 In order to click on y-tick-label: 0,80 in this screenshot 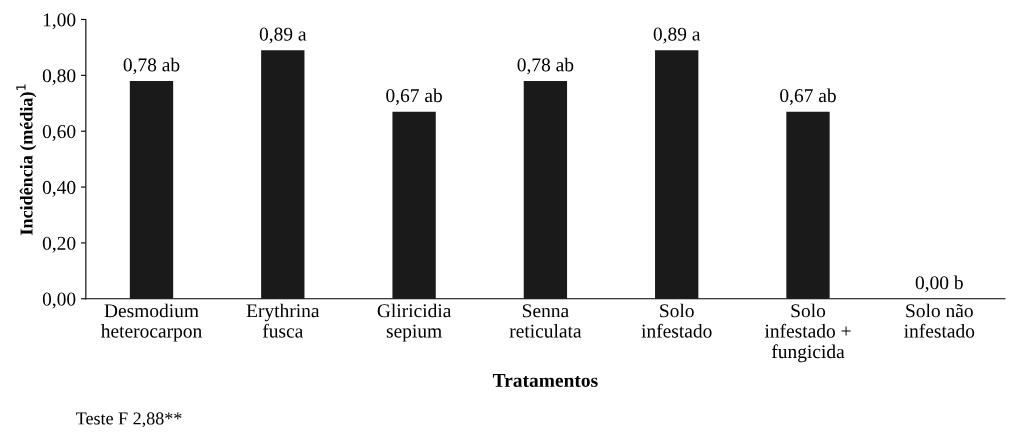, I will do `click(59, 77)`.